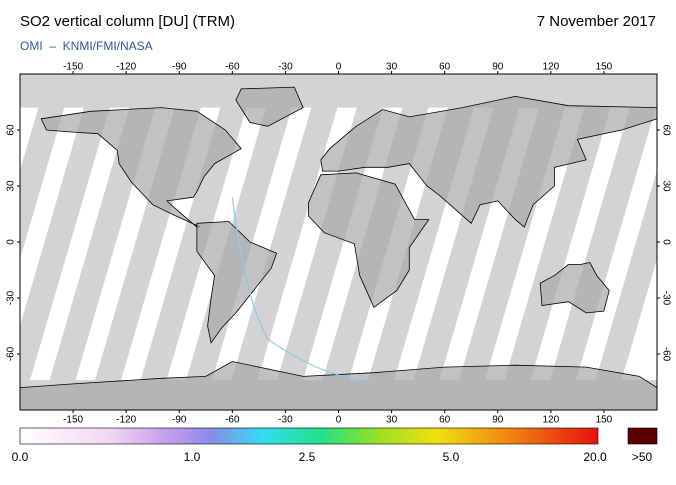  What do you see at coordinates (596, 21) in the screenshot?
I see `date: 7 November 2017` at bounding box center [596, 21].